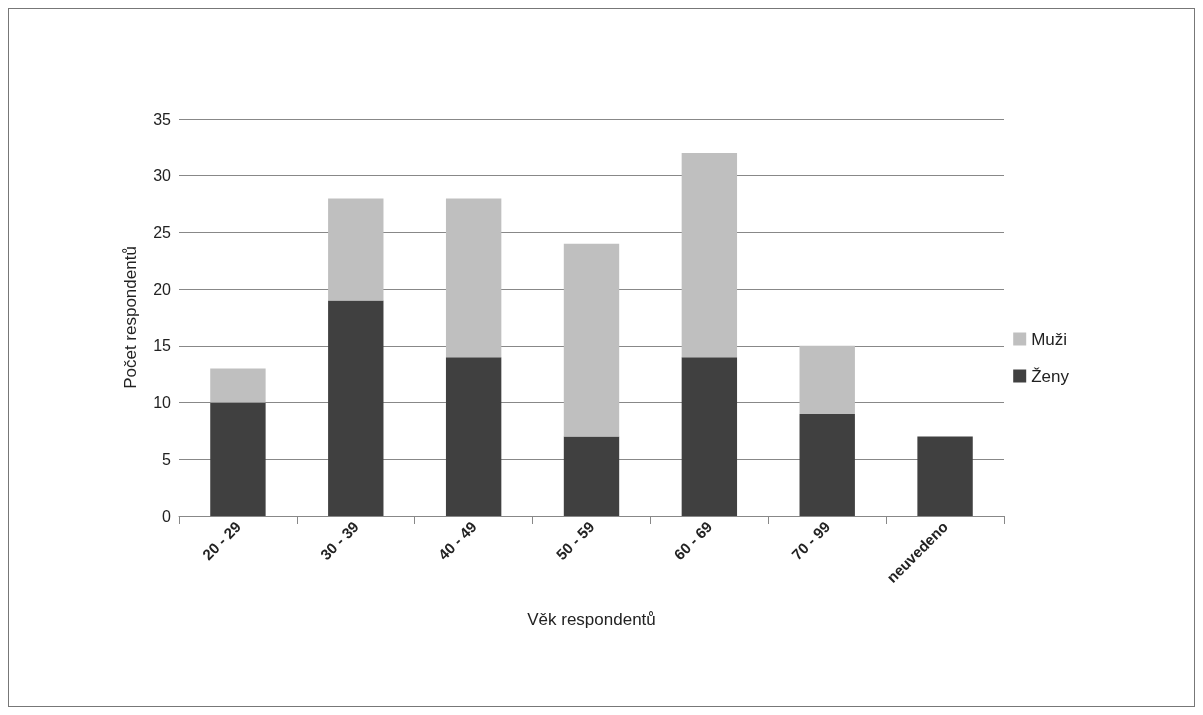 The width and height of the screenshot is (1203, 715). What do you see at coordinates (162, 289) in the screenshot?
I see `y-tick-label: 20` at bounding box center [162, 289].